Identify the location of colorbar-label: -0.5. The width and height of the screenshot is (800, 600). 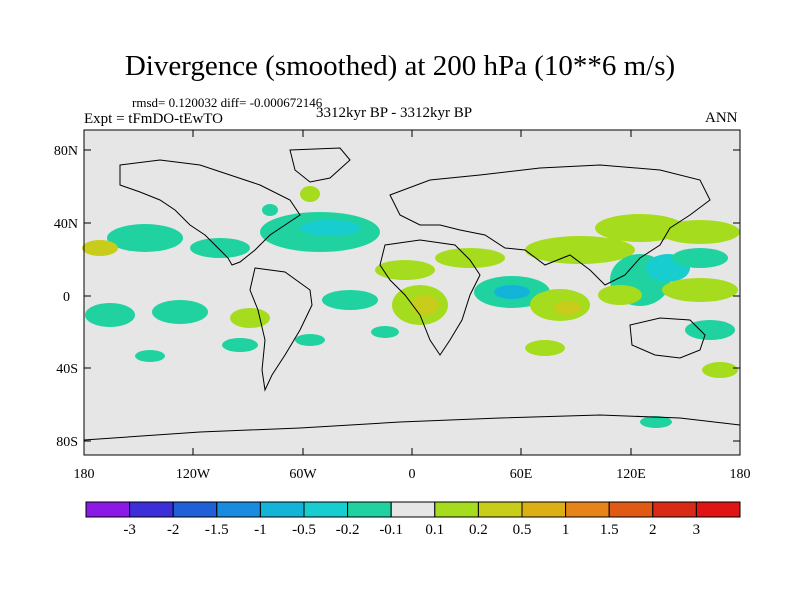
(304, 530).